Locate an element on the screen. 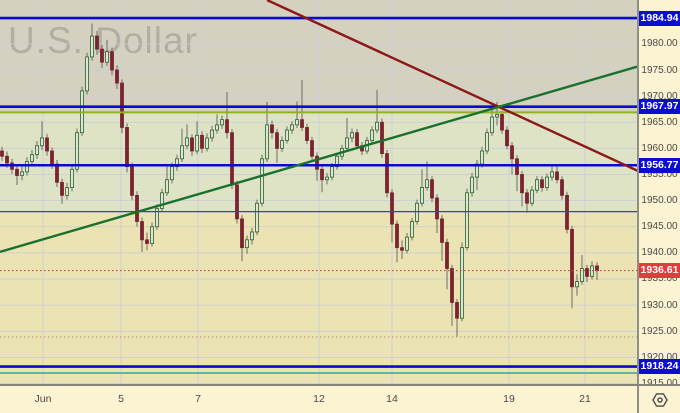 The height and width of the screenshot is (413, 680). axis-settings-icon is located at coordinates (660, 400).